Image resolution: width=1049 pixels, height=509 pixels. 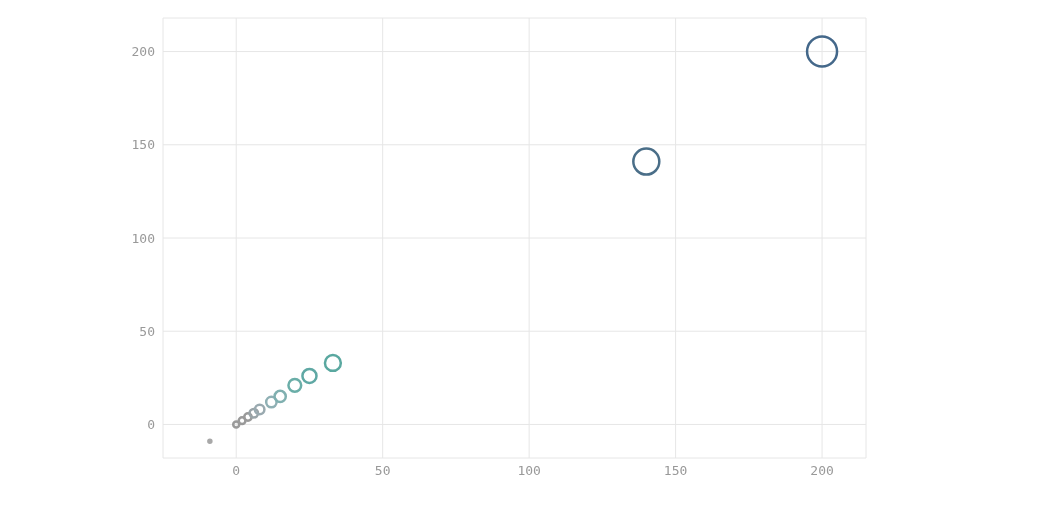 What do you see at coordinates (822, 471) in the screenshot?
I see `x-tick-label: 200` at bounding box center [822, 471].